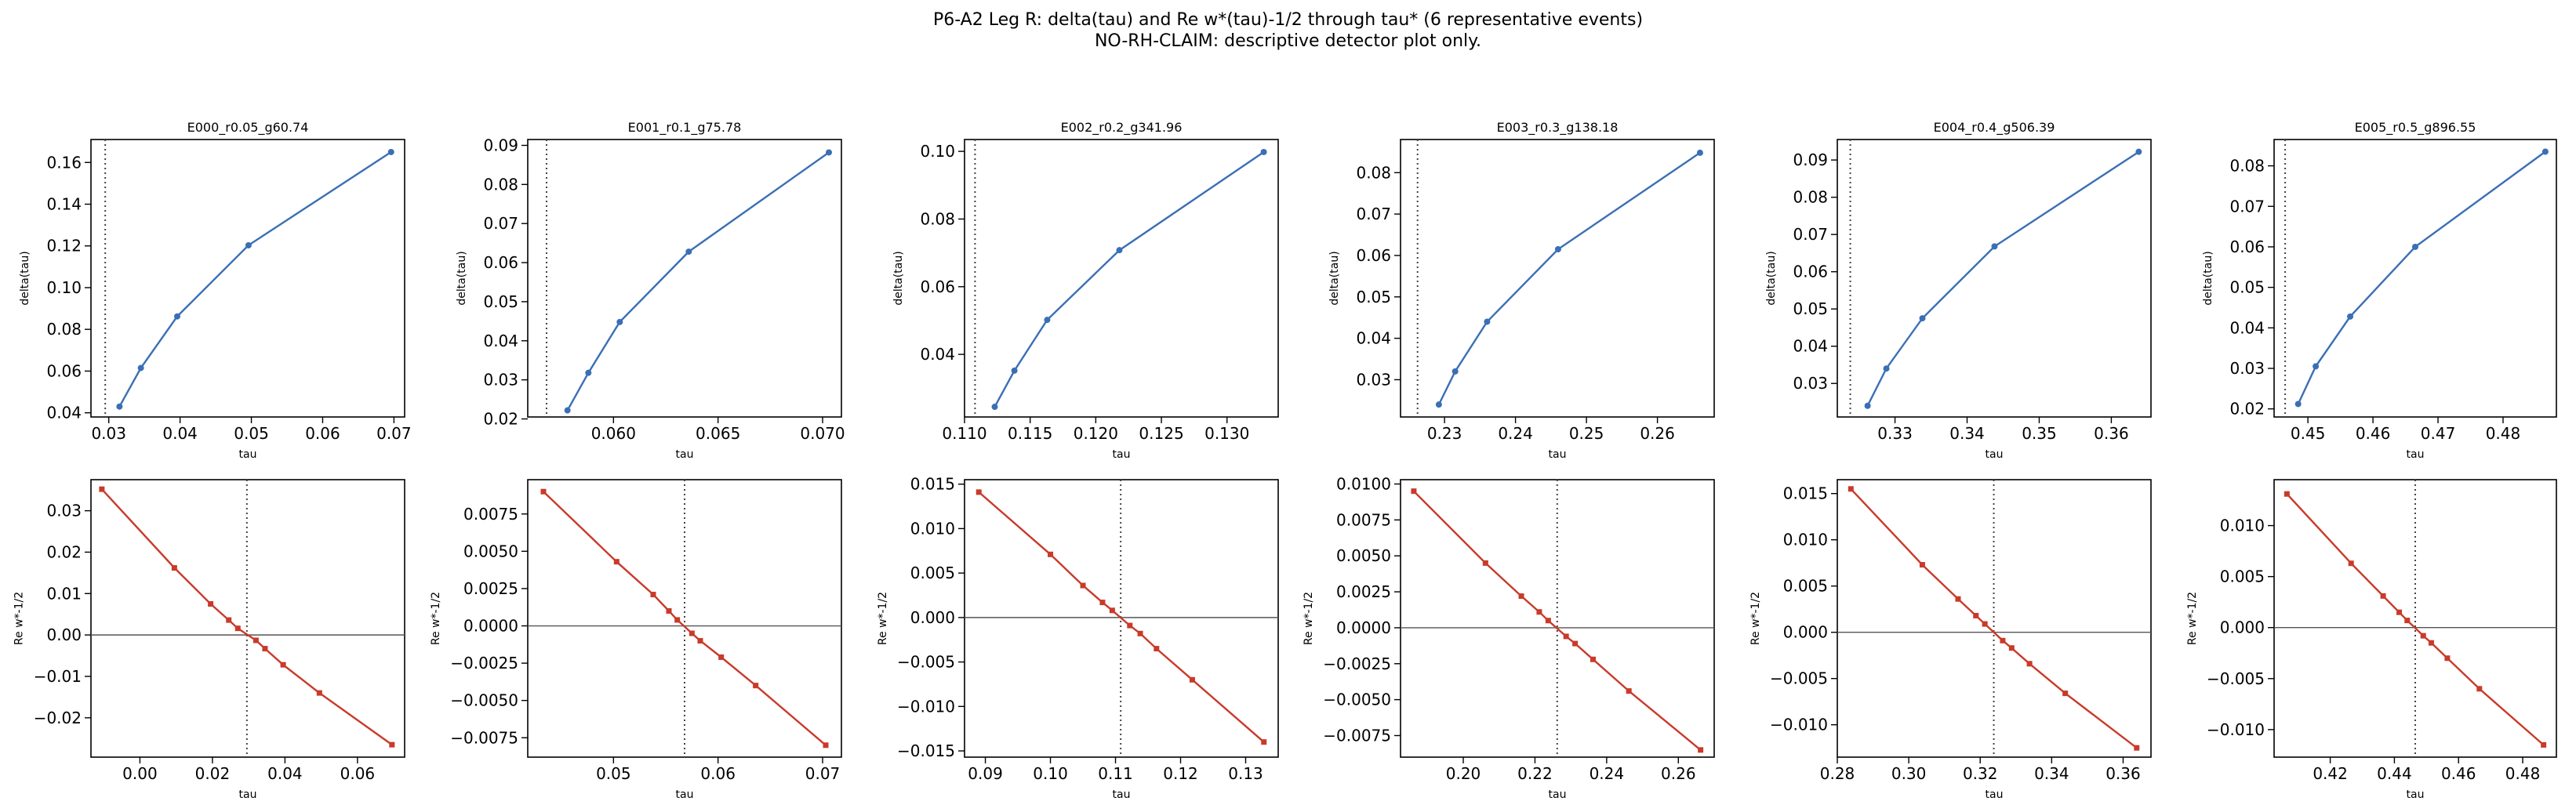 The height and width of the screenshot is (812, 2576). What do you see at coordinates (490, 626) in the screenshot?
I see `y-tick-label: 0.0000` at bounding box center [490, 626].